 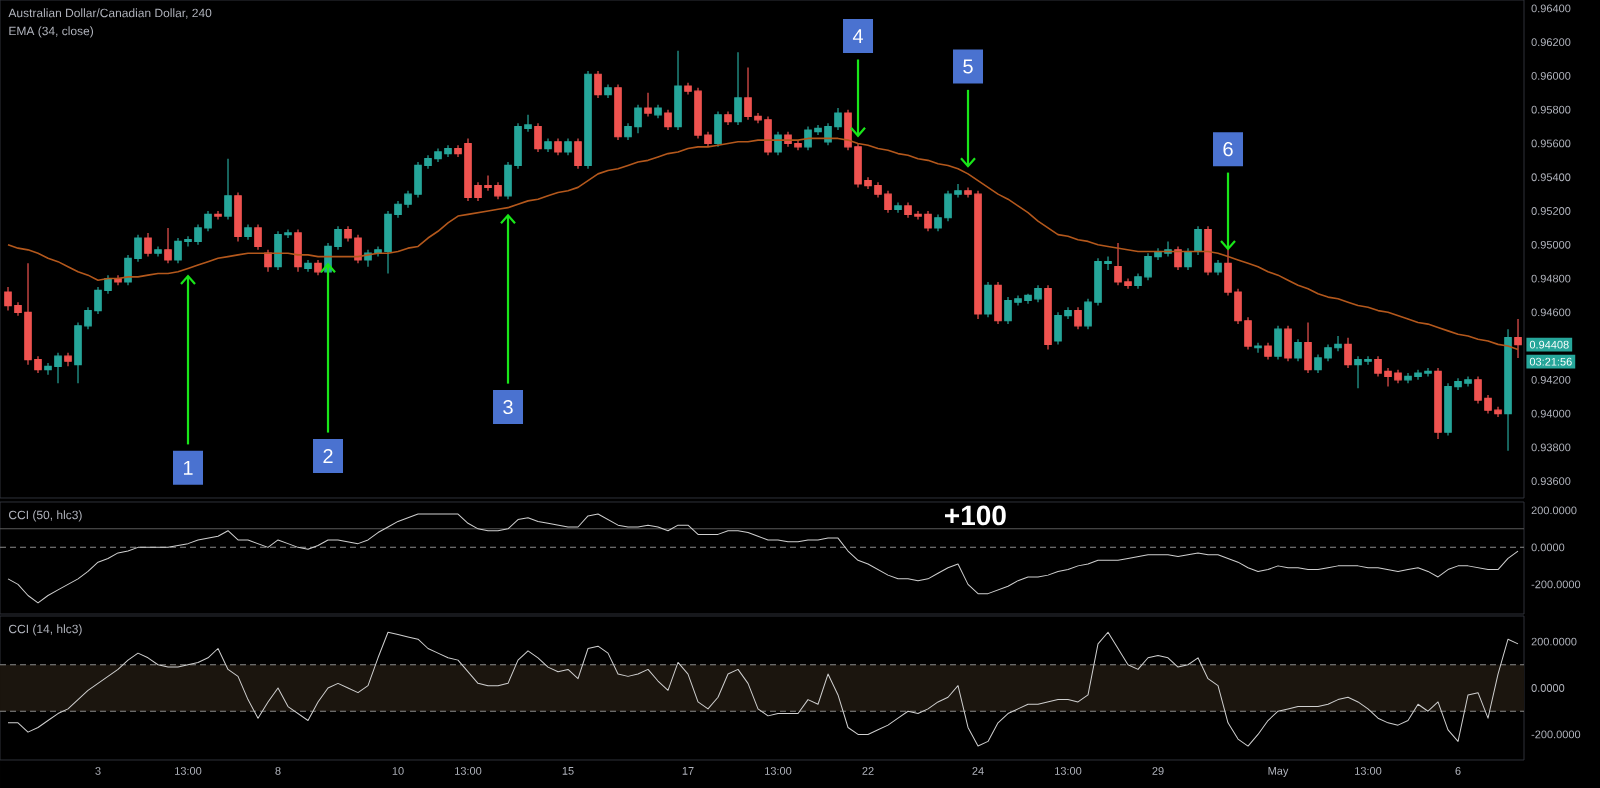 What do you see at coordinates (328, 456) in the screenshot?
I see `annotation: 2` at bounding box center [328, 456].